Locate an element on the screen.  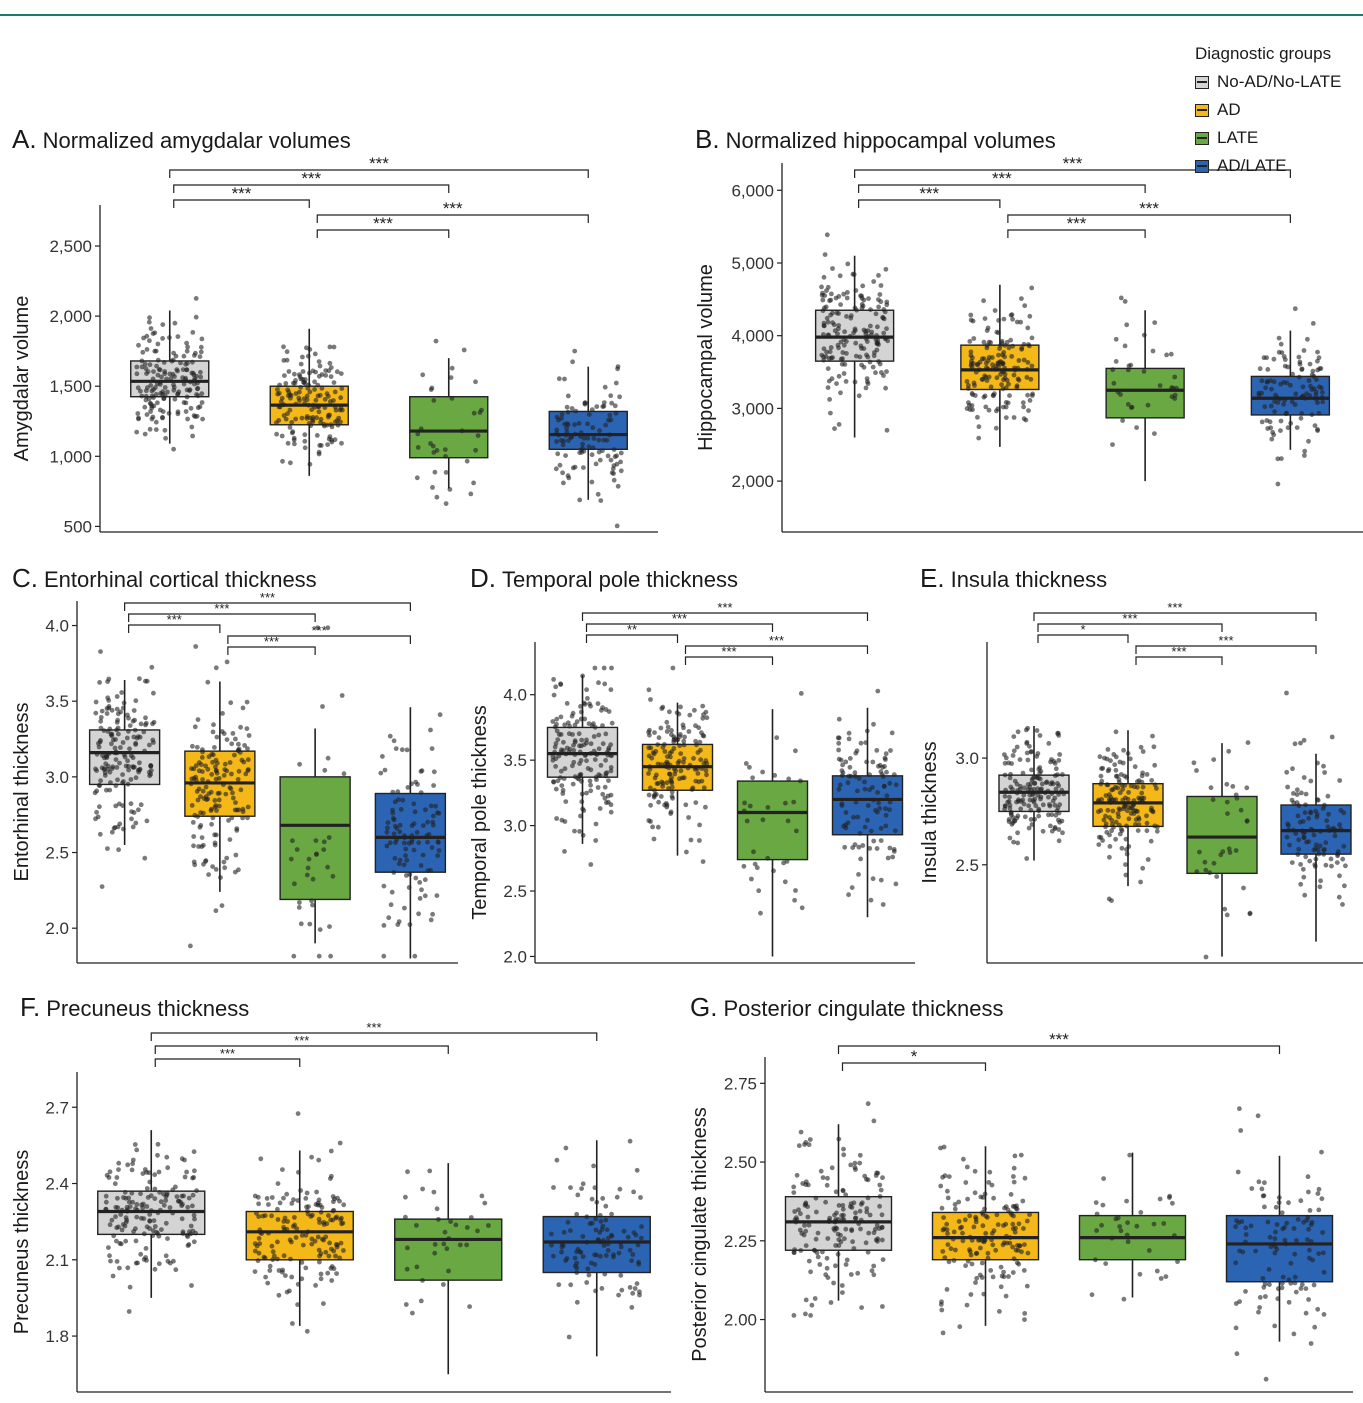
box-ad is located at coordinates (299, 1222).